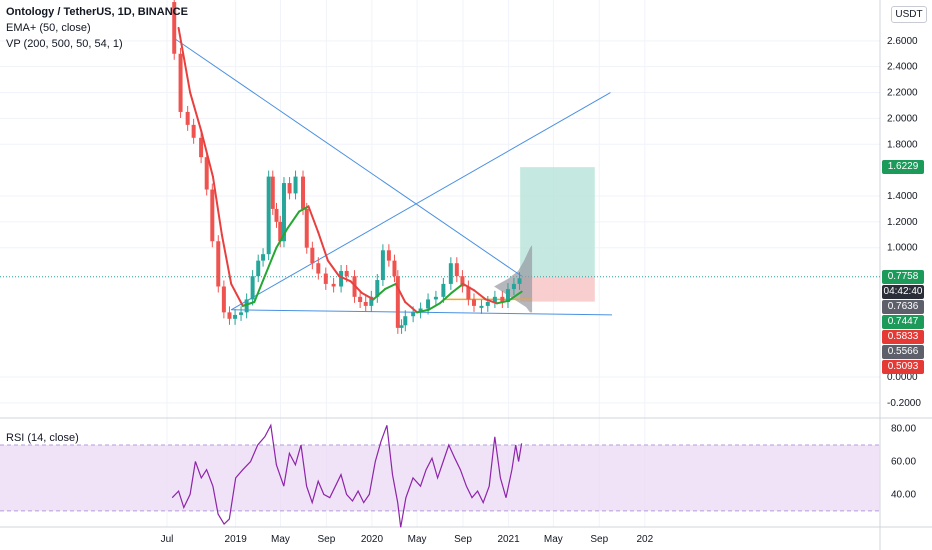  I want to click on y-tick-label: 0.0000, so click(902, 377).